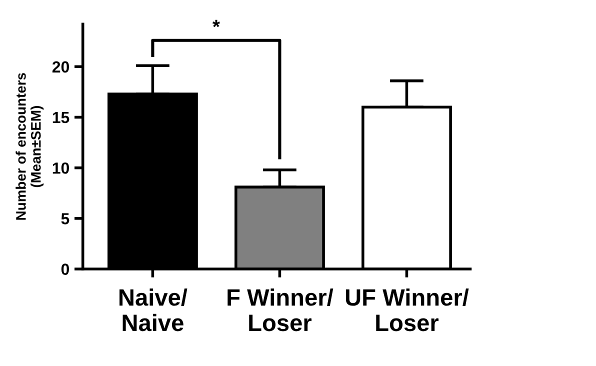 The width and height of the screenshot is (596, 366). I want to click on y-axis-title: Number of encounters (Mean±SEM), so click(30, 146).